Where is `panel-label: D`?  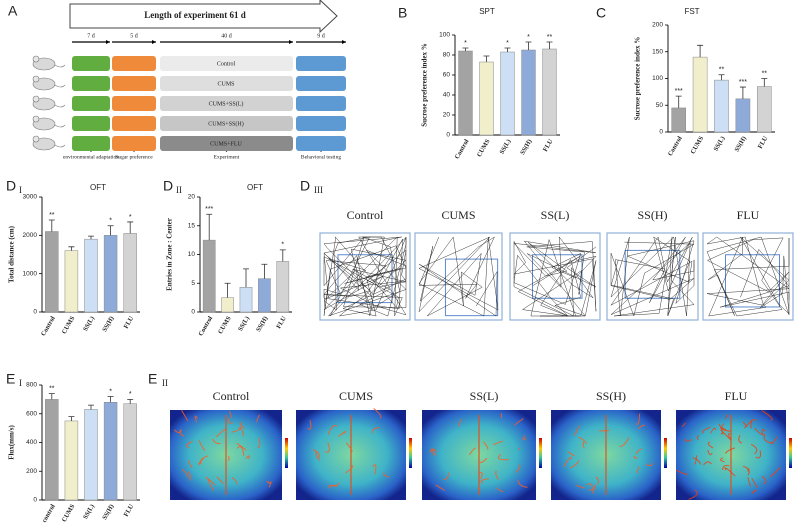
panel-label: D is located at coordinates (305, 186).